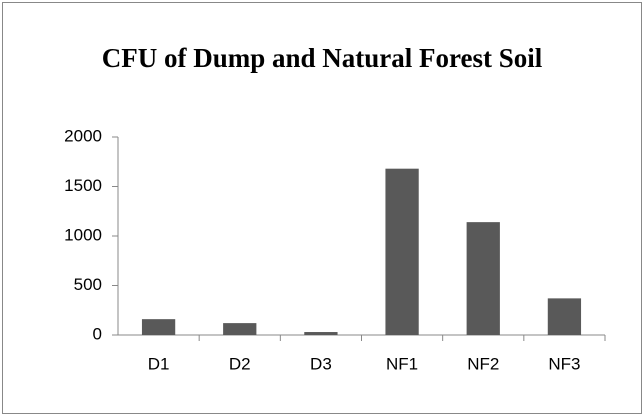  I want to click on y-tick-label: 0, so click(97, 333).